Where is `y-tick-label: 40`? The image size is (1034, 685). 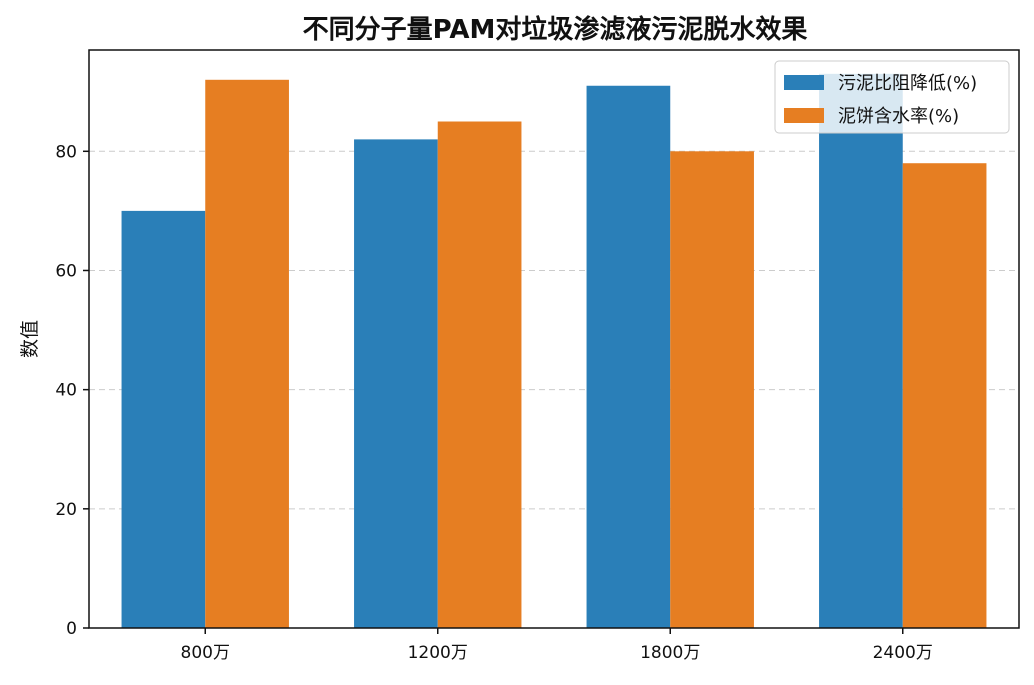 y-tick-label: 40 is located at coordinates (66, 391).